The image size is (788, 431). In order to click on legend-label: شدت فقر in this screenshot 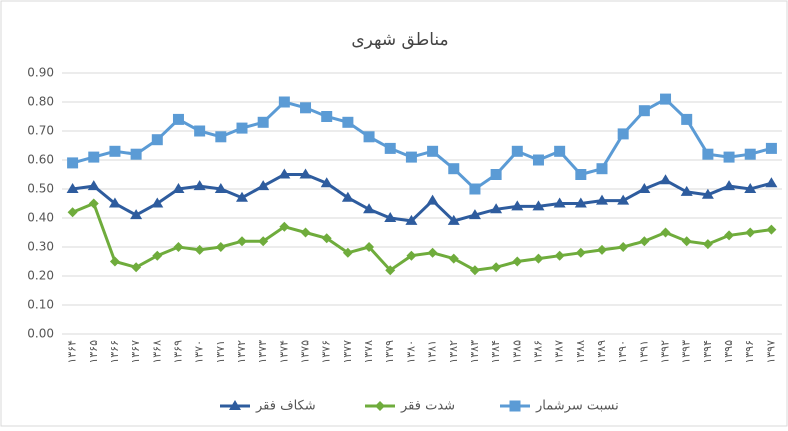, I will do `click(427, 406)`.